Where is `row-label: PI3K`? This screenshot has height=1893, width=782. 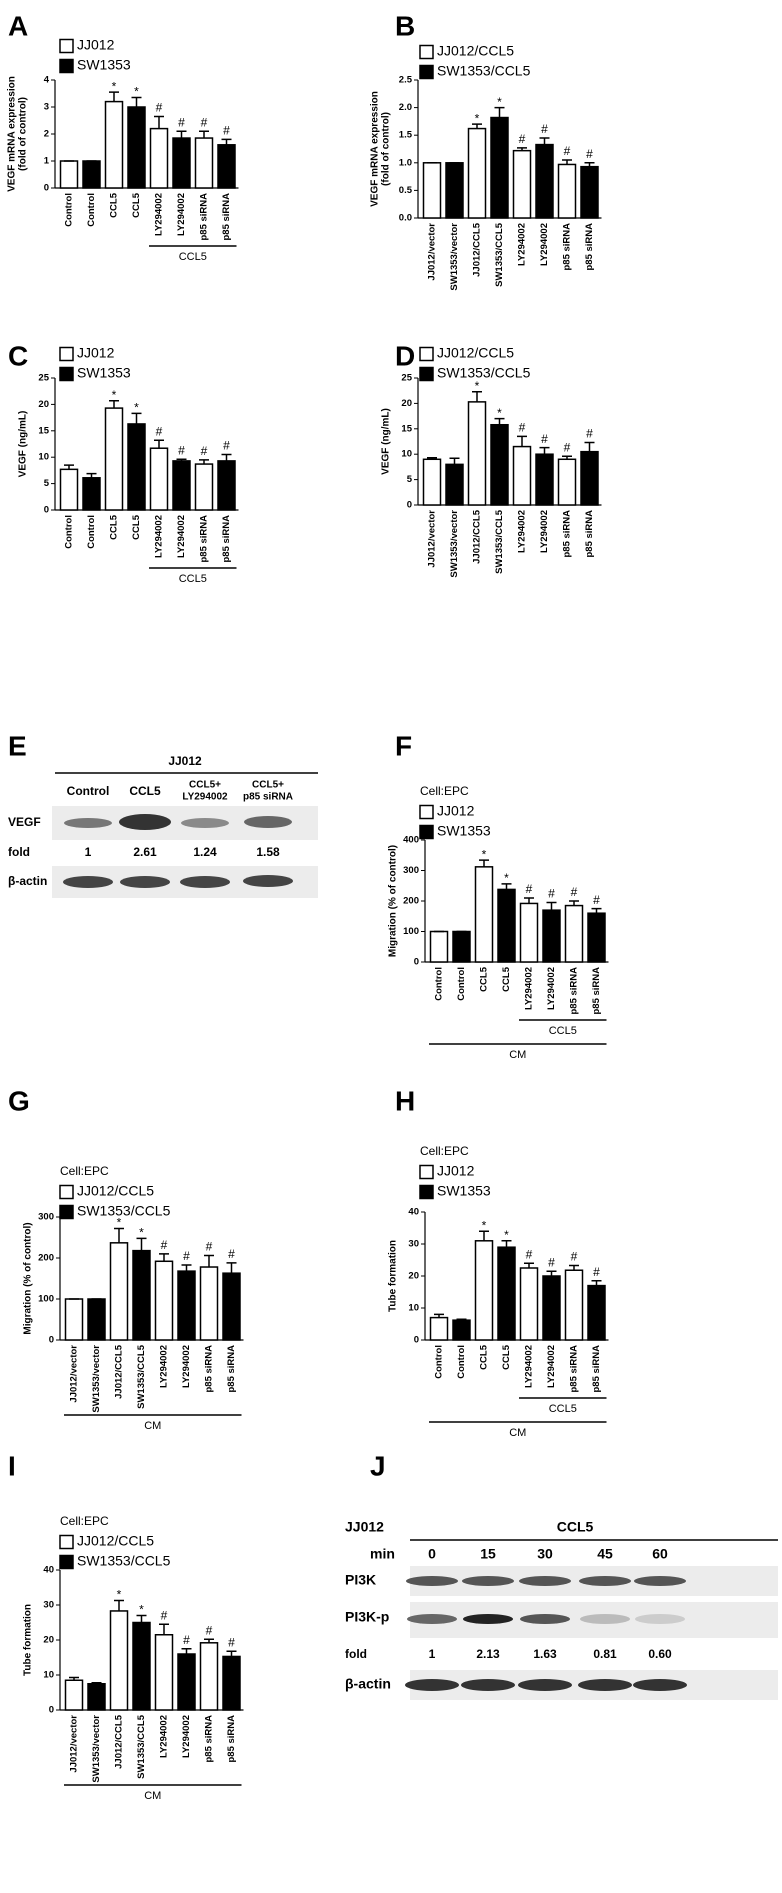
row-label: PI3K is located at coordinates (360, 1580).